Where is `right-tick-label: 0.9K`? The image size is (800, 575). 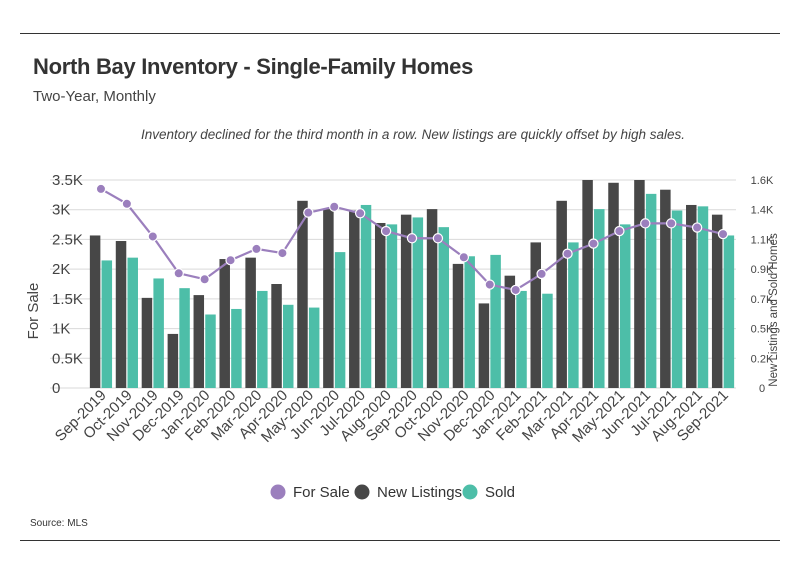 right-tick-label: 0.9K is located at coordinates (762, 270).